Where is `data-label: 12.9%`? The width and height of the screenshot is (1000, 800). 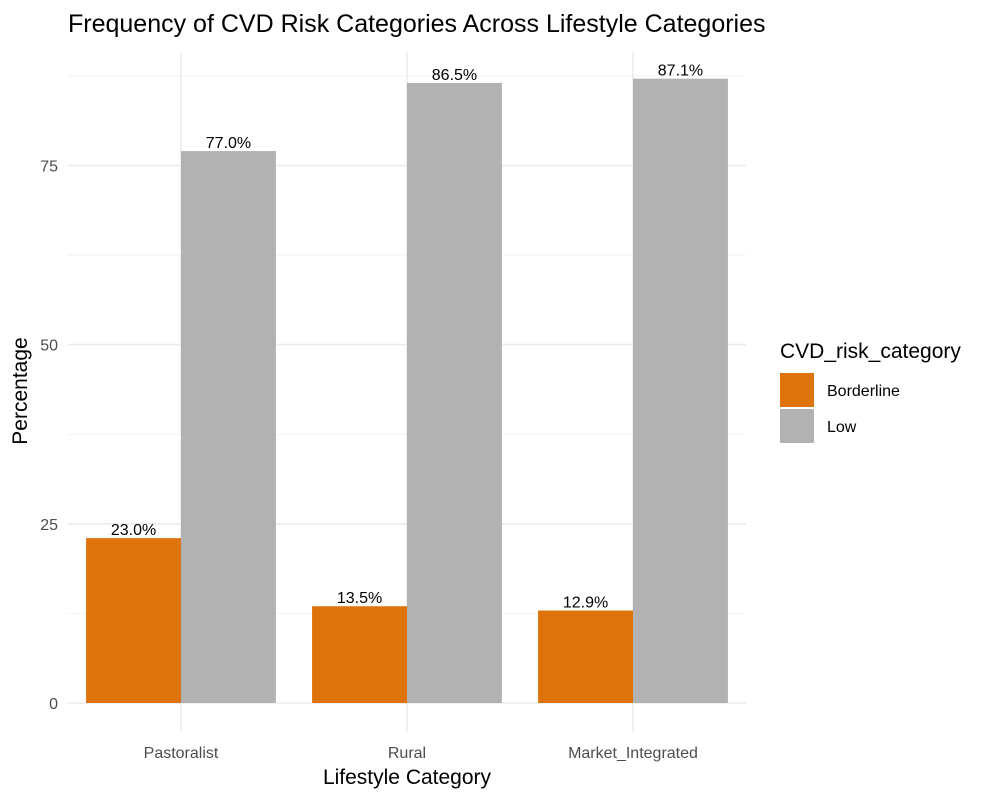
data-label: 12.9% is located at coordinates (585, 603).